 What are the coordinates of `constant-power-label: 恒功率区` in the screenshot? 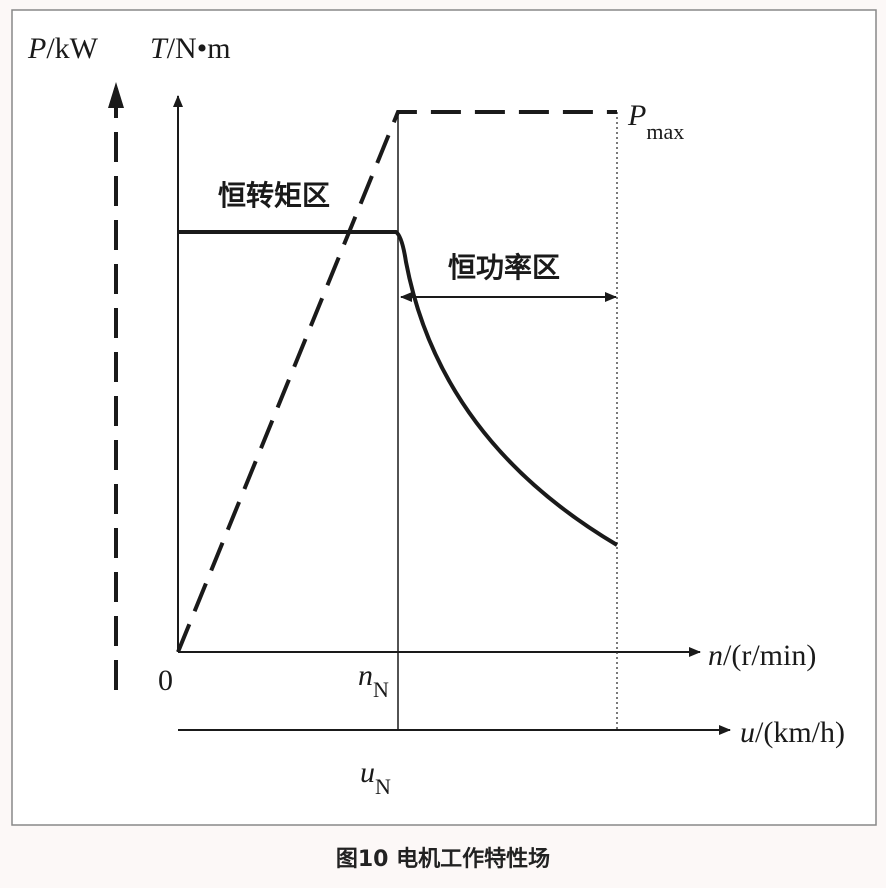 It's located at (504, 267).